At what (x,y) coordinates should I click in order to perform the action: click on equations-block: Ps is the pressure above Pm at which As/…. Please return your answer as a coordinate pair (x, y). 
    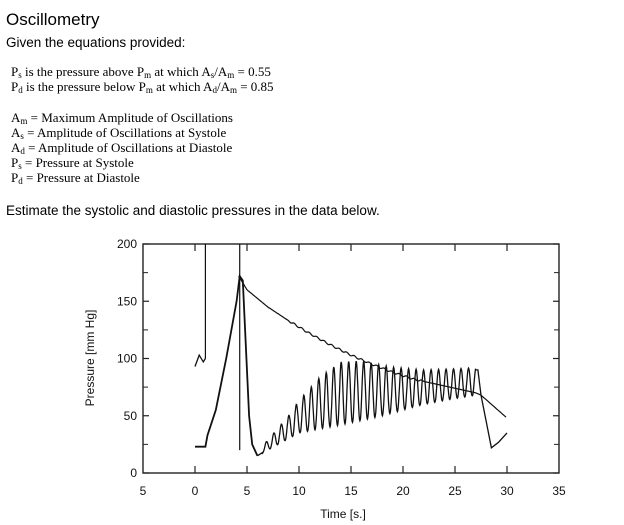
    Looking at the image, I should click on (142, 79).